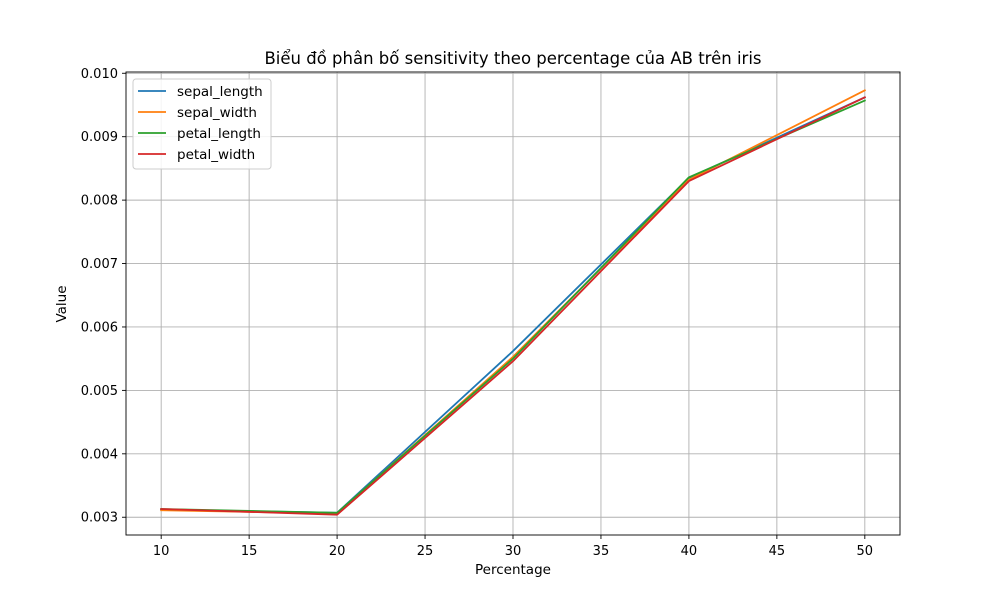 The image size is (1000, 600). I want to click on legend-label: sepal_width, so click(217, 113).